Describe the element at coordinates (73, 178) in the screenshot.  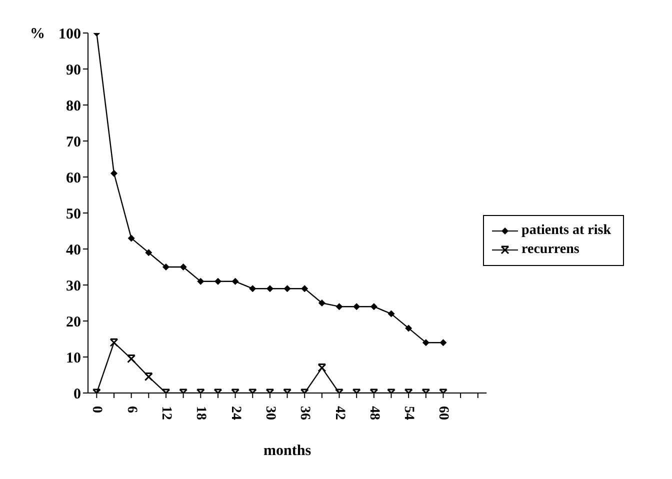
I see `y-tick-label: 60` at that location.